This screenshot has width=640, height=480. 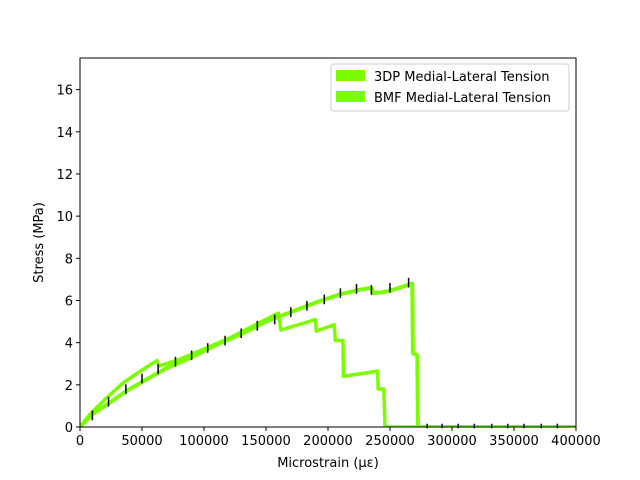 I want to click on x-tick-label: 200000, so click(x=328, y=441).